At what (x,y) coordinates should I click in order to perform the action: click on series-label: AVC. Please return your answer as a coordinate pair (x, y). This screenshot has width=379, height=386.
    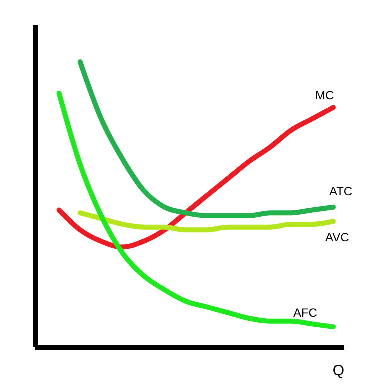
    Looking at the image, I should click on (337, 237).